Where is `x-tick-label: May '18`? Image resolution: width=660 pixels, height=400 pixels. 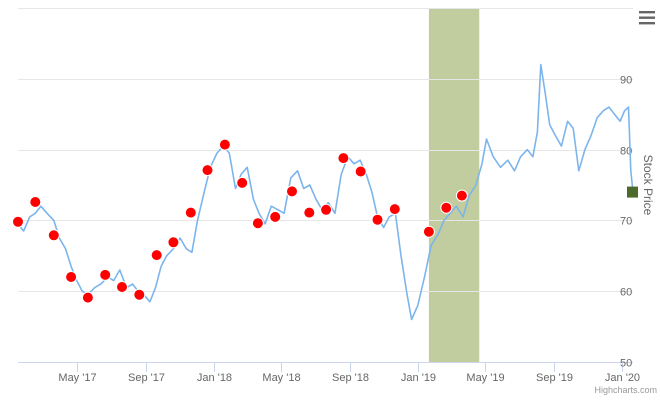
x-tick-label: May '18 is located at coordinates (281, 378).